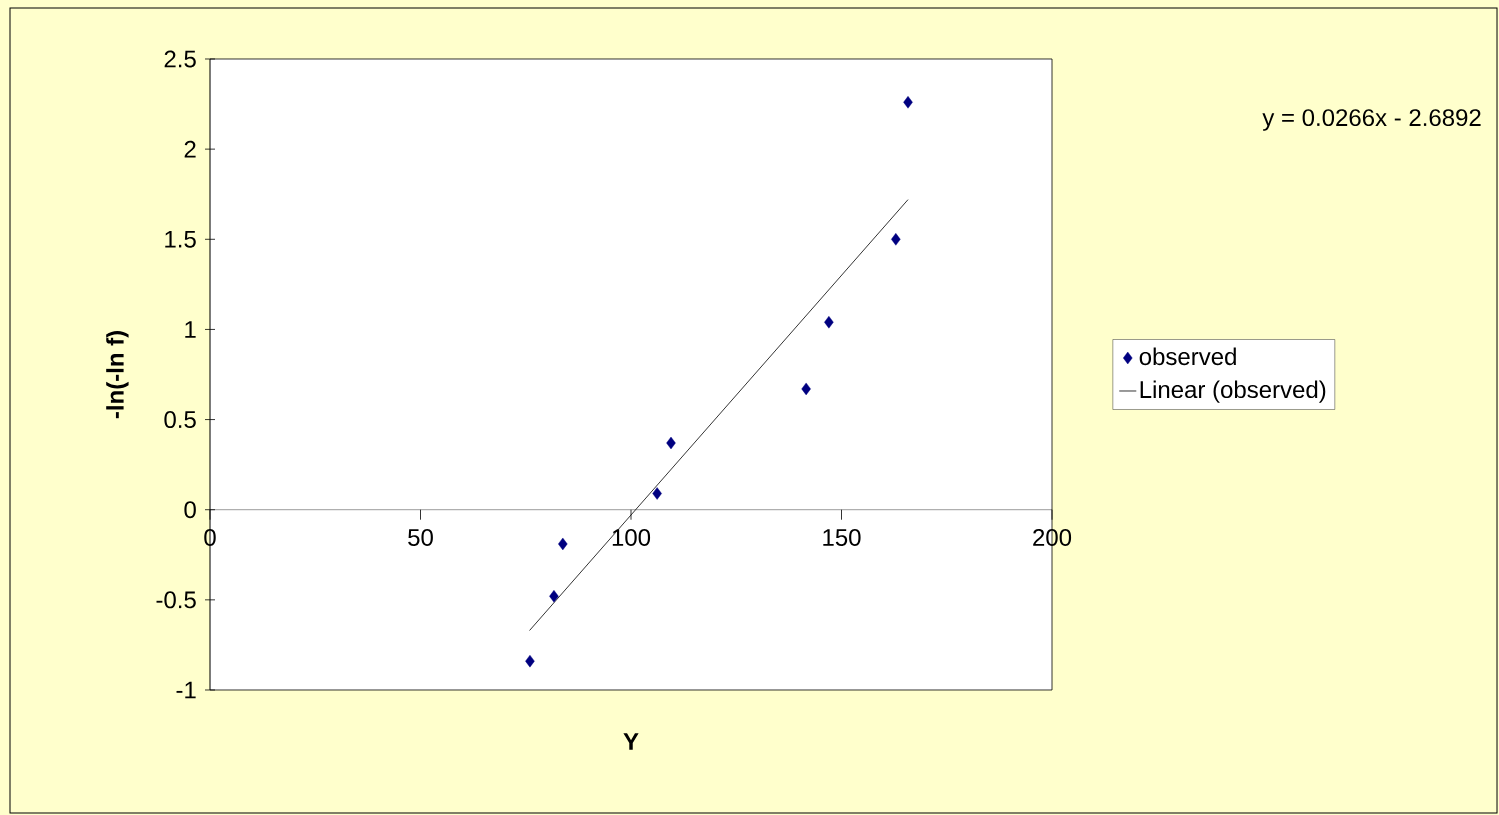 Image resolution: width=1499 pixels, height=815 pixels. Describe the element at coordinates (1233, 391) in the screenshot. I see `legend-label: Linear (observed)` at that location.